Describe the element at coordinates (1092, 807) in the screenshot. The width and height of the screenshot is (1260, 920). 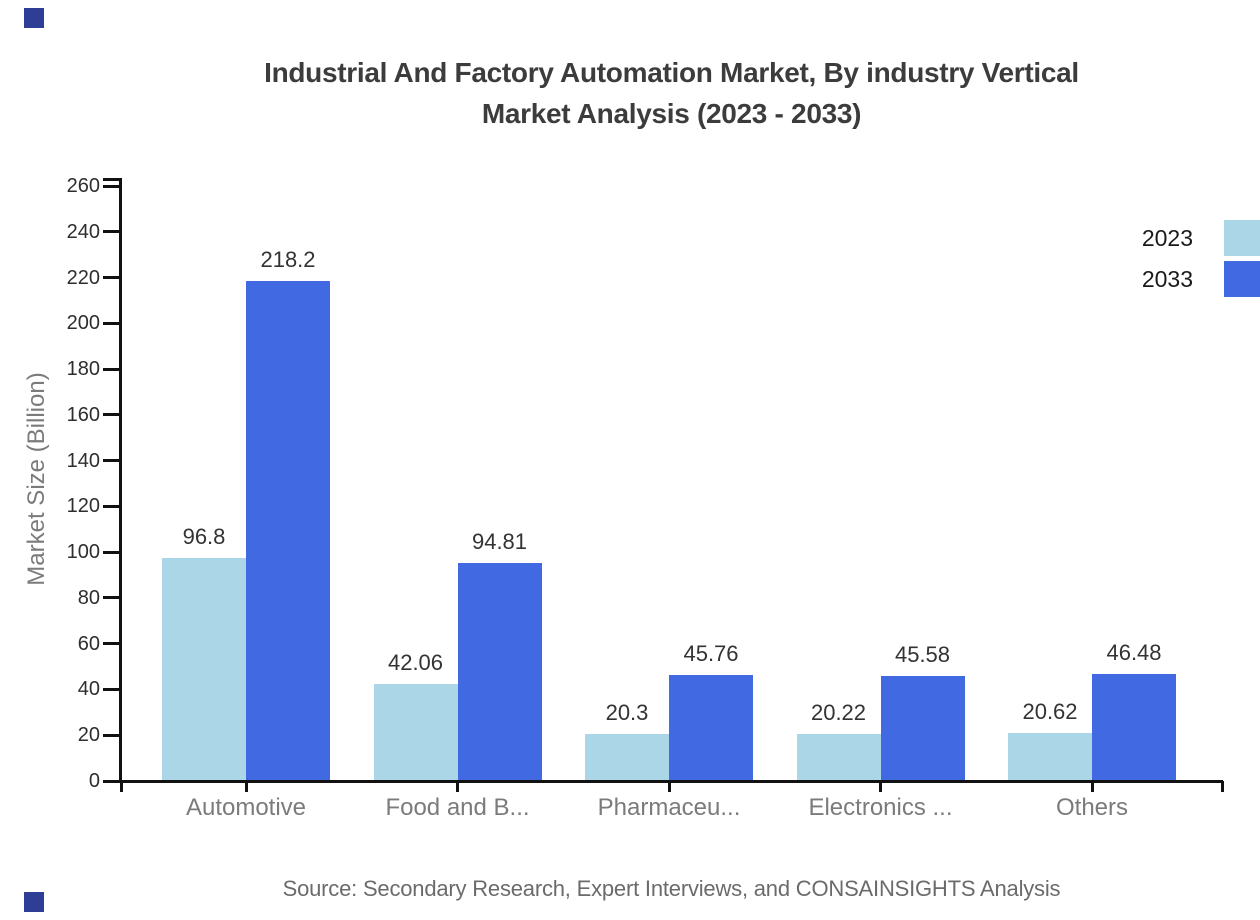
I see `x-category-label: Others` at that location.